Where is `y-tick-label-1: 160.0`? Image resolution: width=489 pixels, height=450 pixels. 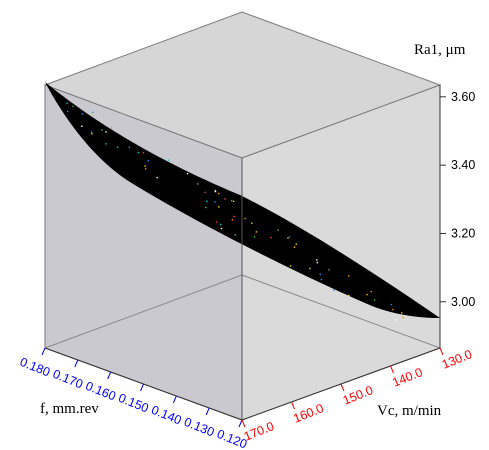
y-tick-label-1: 160.0 is located at coordinates (308, 413).